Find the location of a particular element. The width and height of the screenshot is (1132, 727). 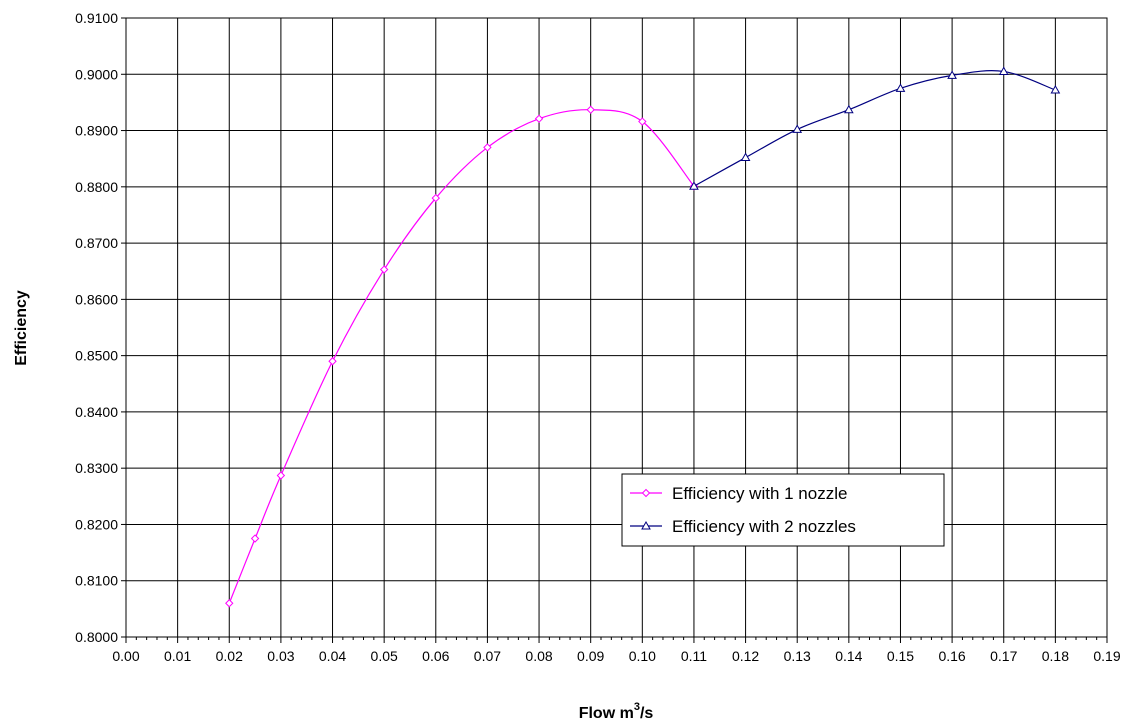

y-tick-label: 0.8700 is located at coordinates (96, 243).